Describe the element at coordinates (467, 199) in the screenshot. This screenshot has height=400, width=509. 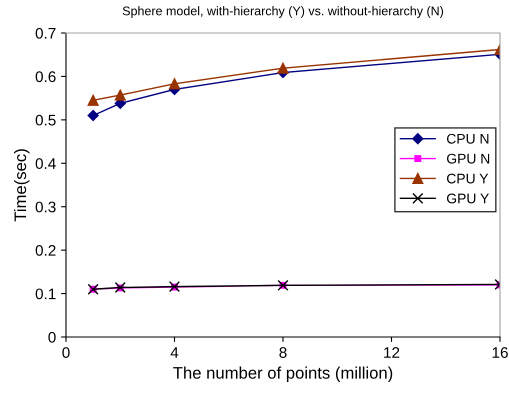
I see `legend-label: GPU Y` at that location.